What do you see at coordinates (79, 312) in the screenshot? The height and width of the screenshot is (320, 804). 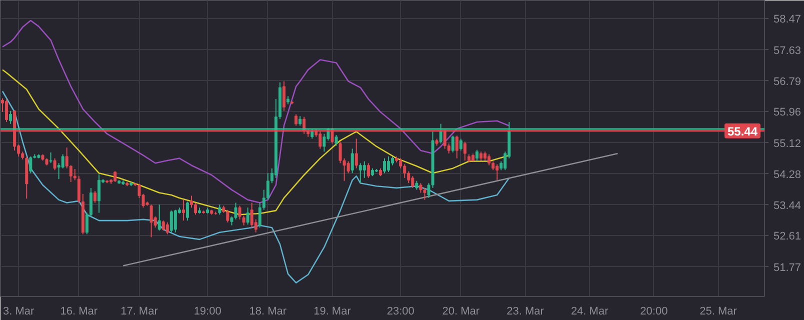 I see `x-tick-label: 16. Mar` at bounding box center [79, 312].